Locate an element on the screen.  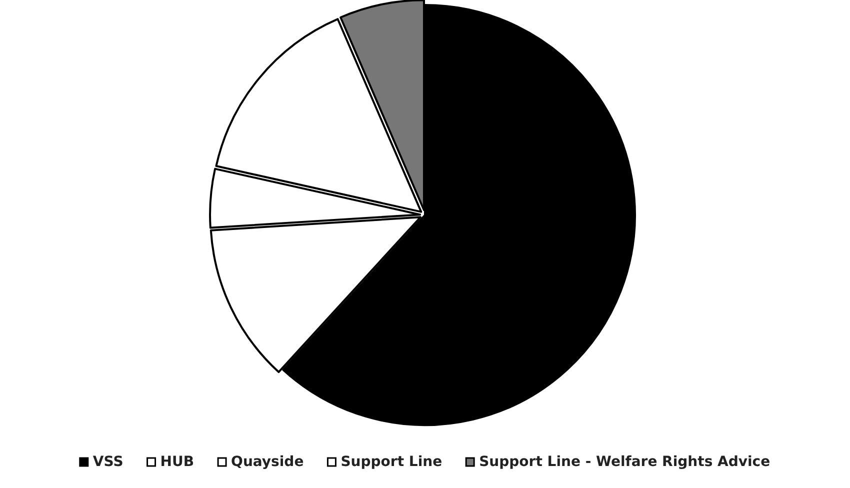
legend-label: Quayside is located at coordinates (267, 462).